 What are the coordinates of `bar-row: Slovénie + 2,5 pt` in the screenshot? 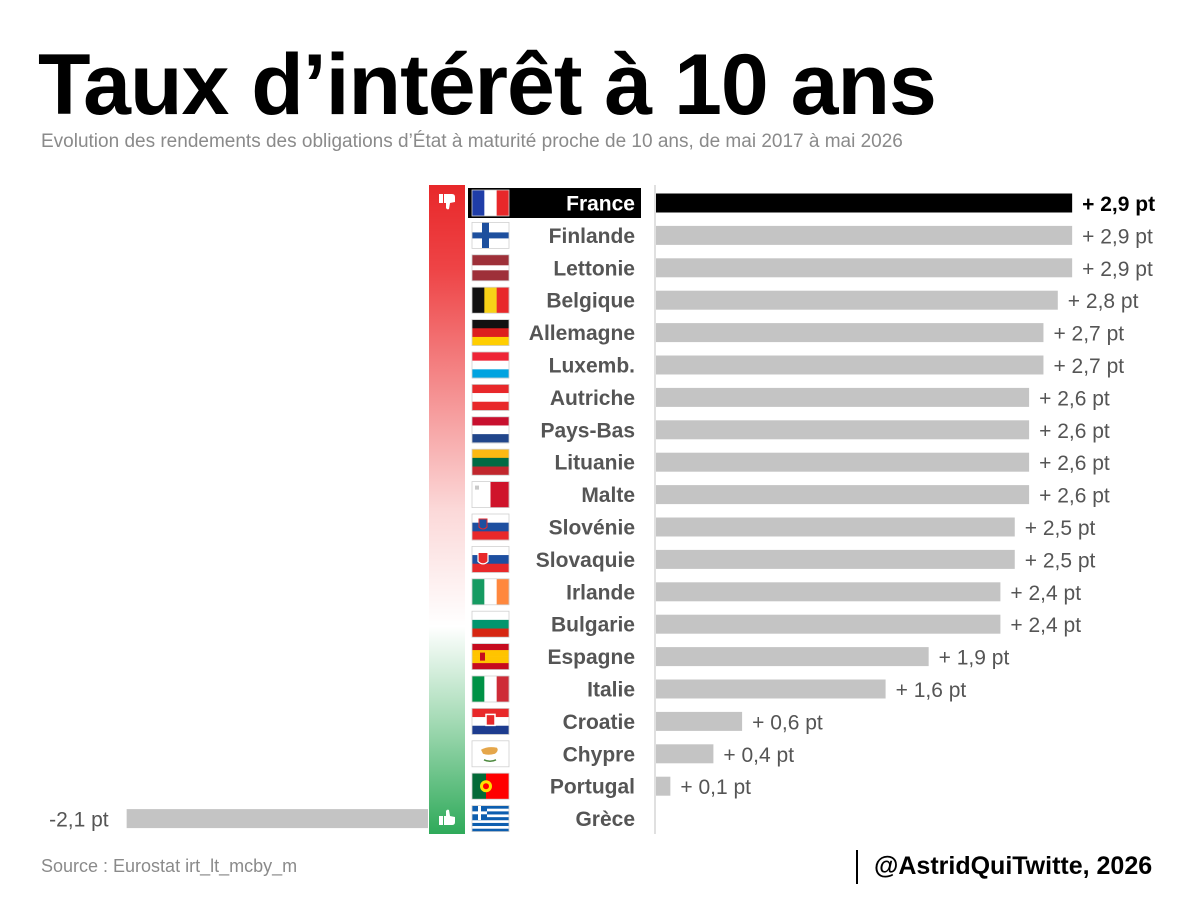 It's located at (783, 527).